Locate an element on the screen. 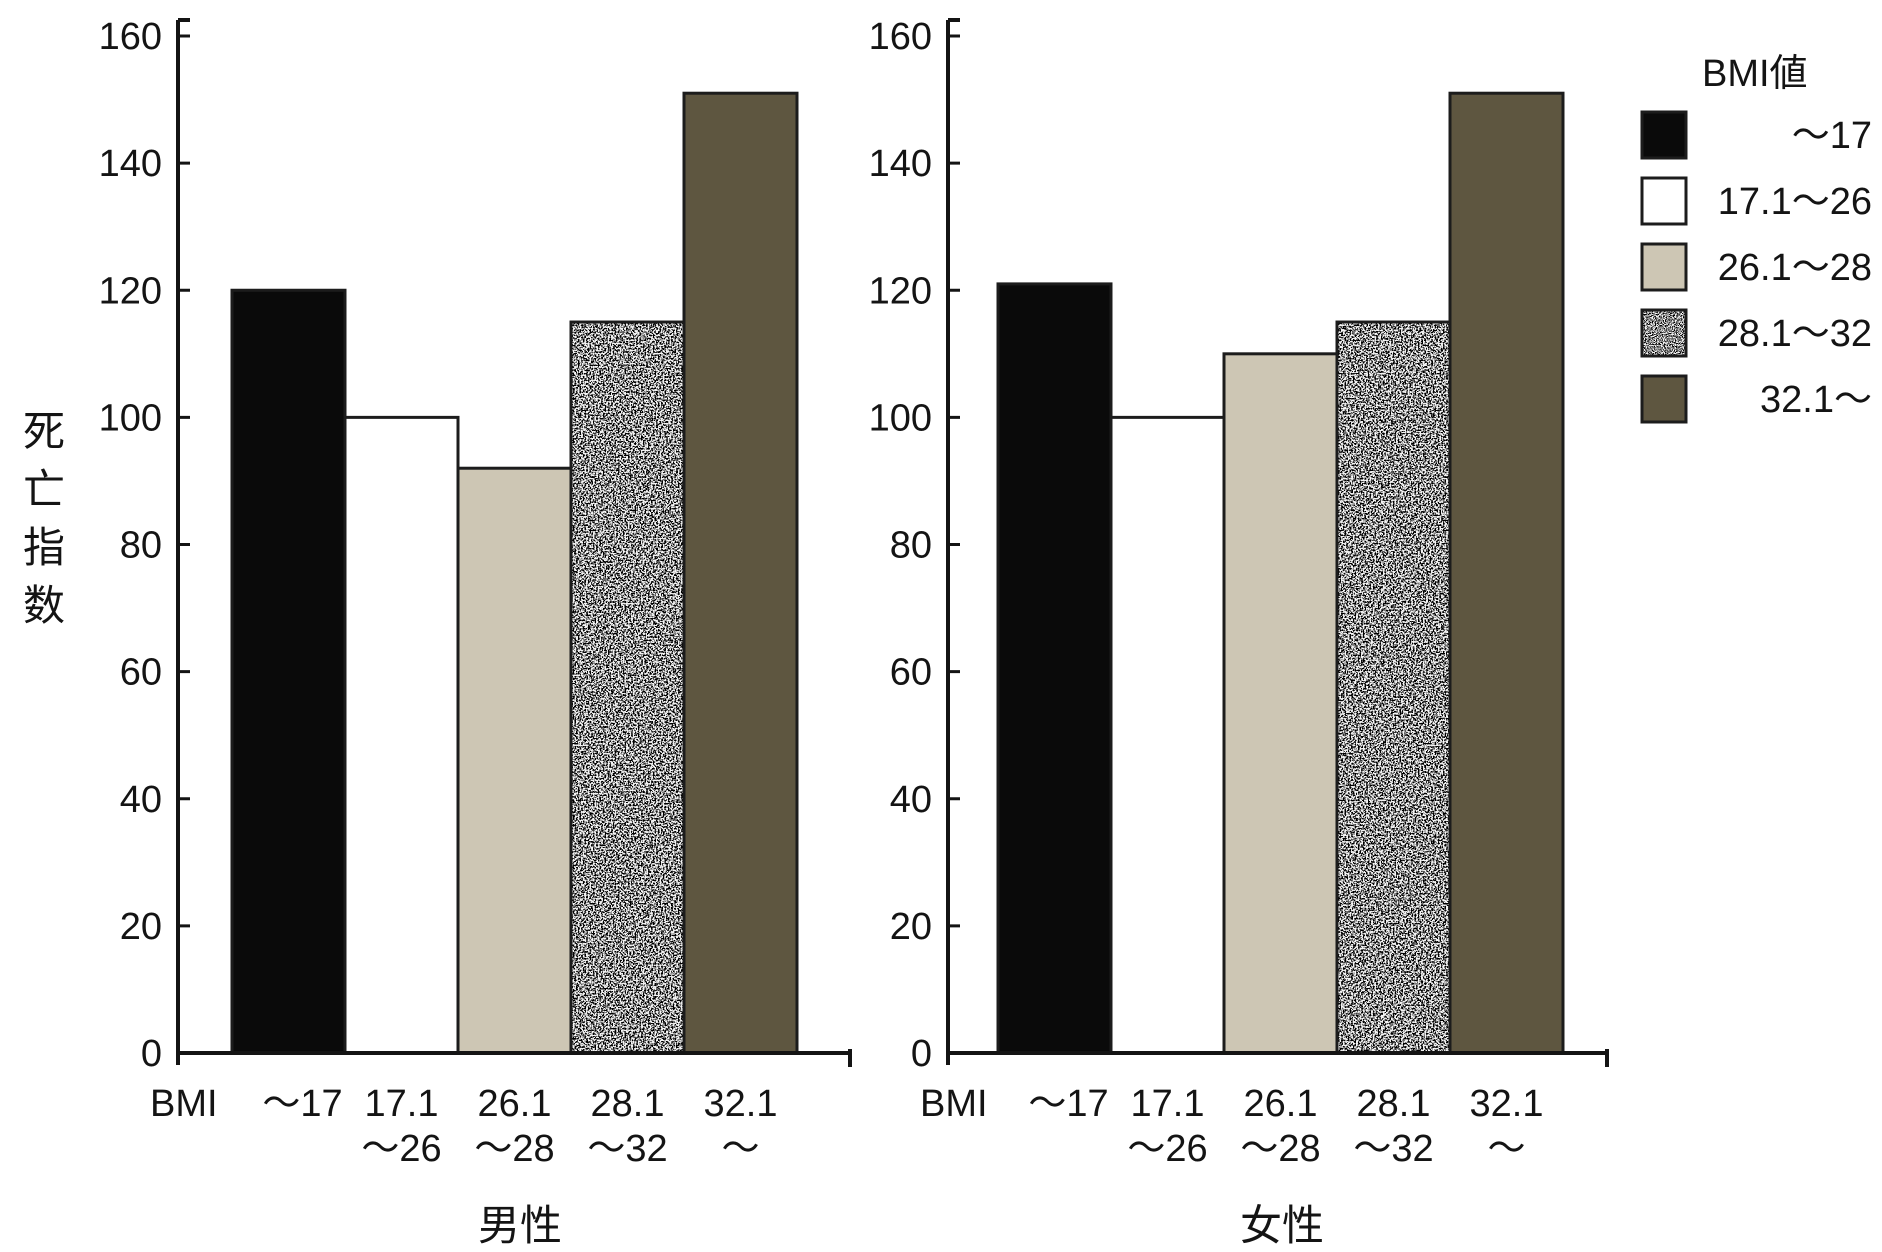 The width and height of the screenshot is (1882, 1252). x-tick-label-1-1-0: 17.1 is located at coordinates (1168, 1104).